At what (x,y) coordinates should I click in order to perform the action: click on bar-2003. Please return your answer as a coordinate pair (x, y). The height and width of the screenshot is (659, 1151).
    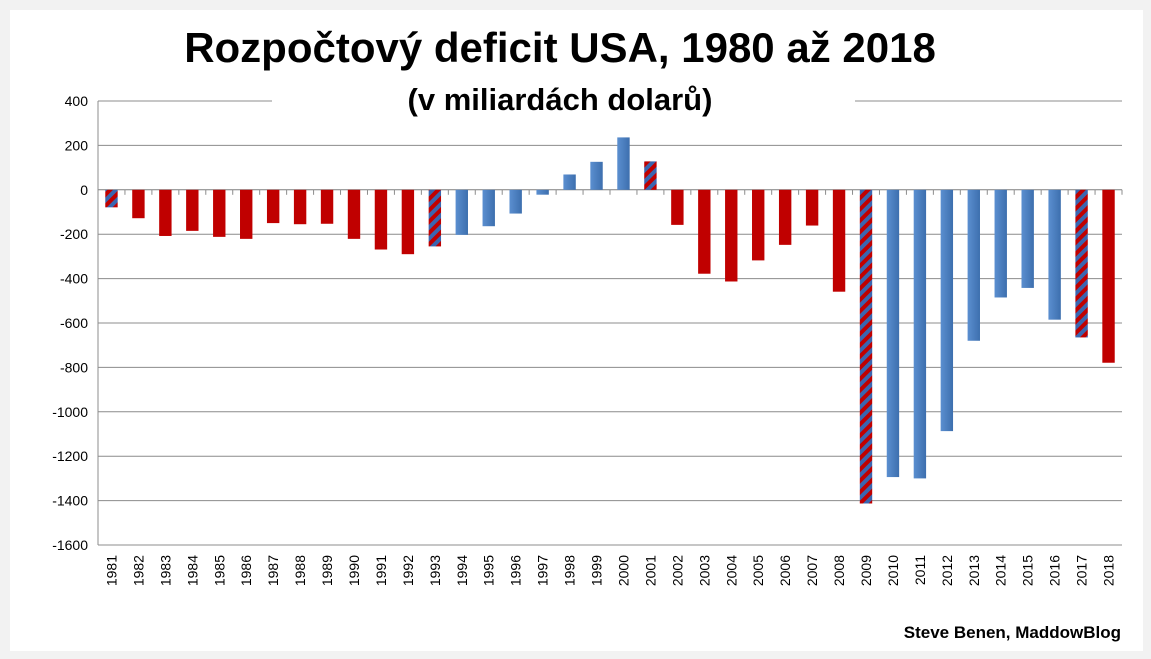
    Looking at the image, I should click on (704, 231).